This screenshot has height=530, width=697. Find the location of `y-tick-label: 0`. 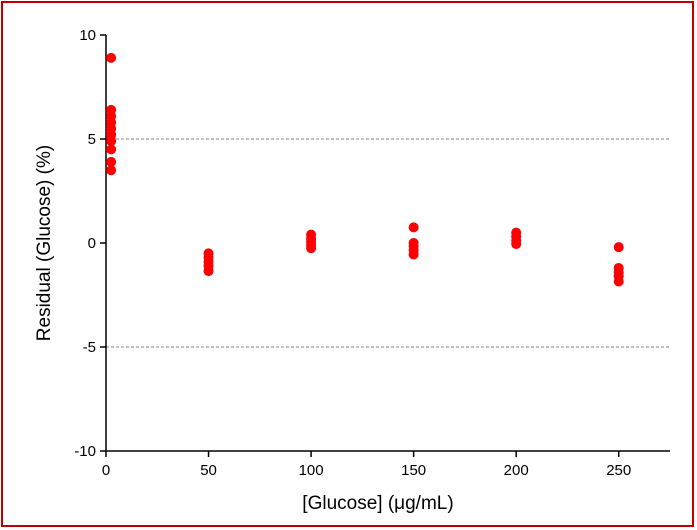

y-tick-label: 0 is located at coordinates (92, 243).